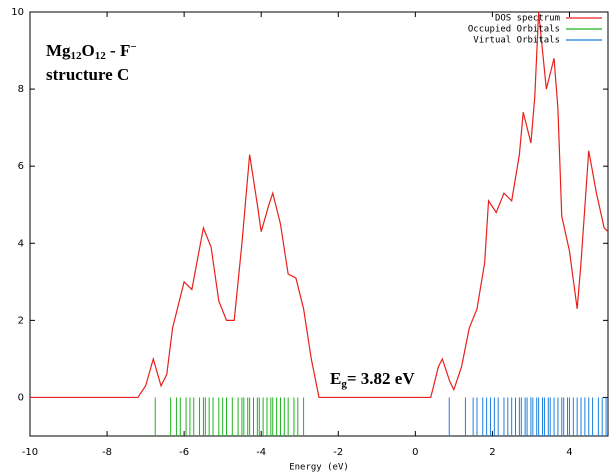  I want to click on annotation: Mg12O12 - F−, so click(91, 51).